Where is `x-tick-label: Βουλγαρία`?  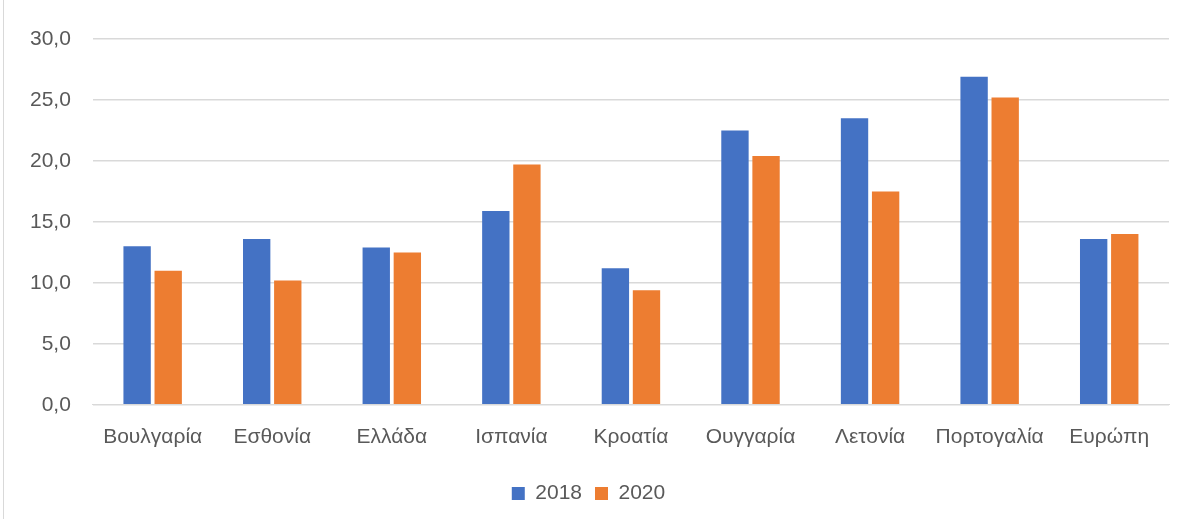 x-tick-label: Βουλγαρία is located at coordinates (153, 436).